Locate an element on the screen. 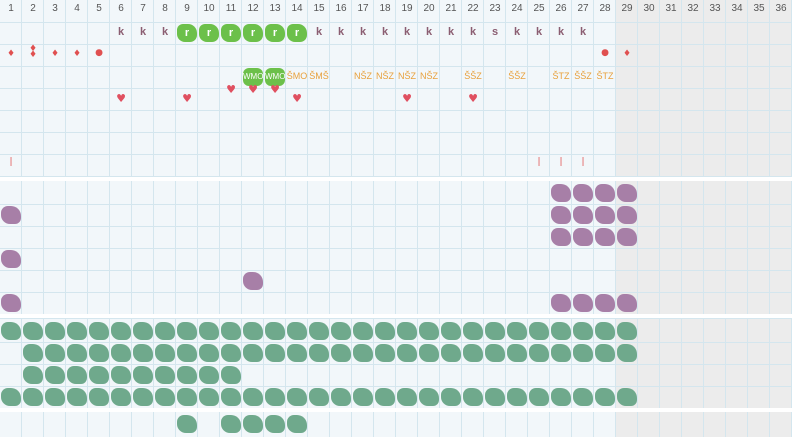 The image size is (792, 437). shift-code: ŠMŠ is located at coordinates (319, 76).